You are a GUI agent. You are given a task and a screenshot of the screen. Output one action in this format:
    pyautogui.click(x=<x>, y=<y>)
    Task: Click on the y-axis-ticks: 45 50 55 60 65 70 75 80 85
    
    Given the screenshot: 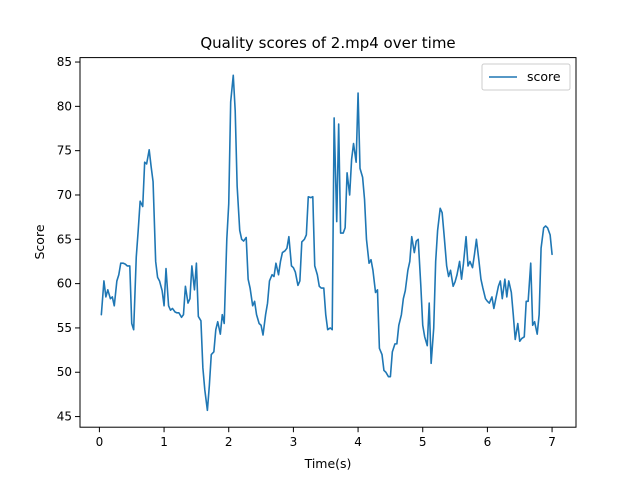 What is the action you would take?
    pyautogui.click(x=68, y=239)
    